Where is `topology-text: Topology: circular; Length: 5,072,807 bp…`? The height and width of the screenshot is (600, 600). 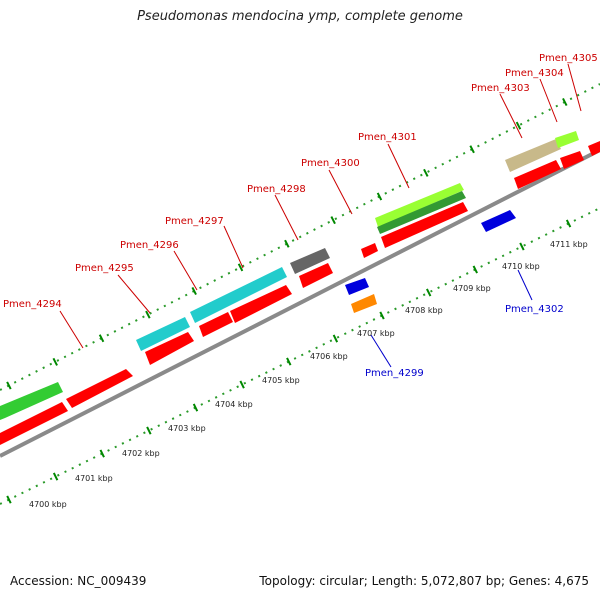 topology-text: Topology: circular; Length: 5,072,807 bp… is located at coordinates (424, 581).